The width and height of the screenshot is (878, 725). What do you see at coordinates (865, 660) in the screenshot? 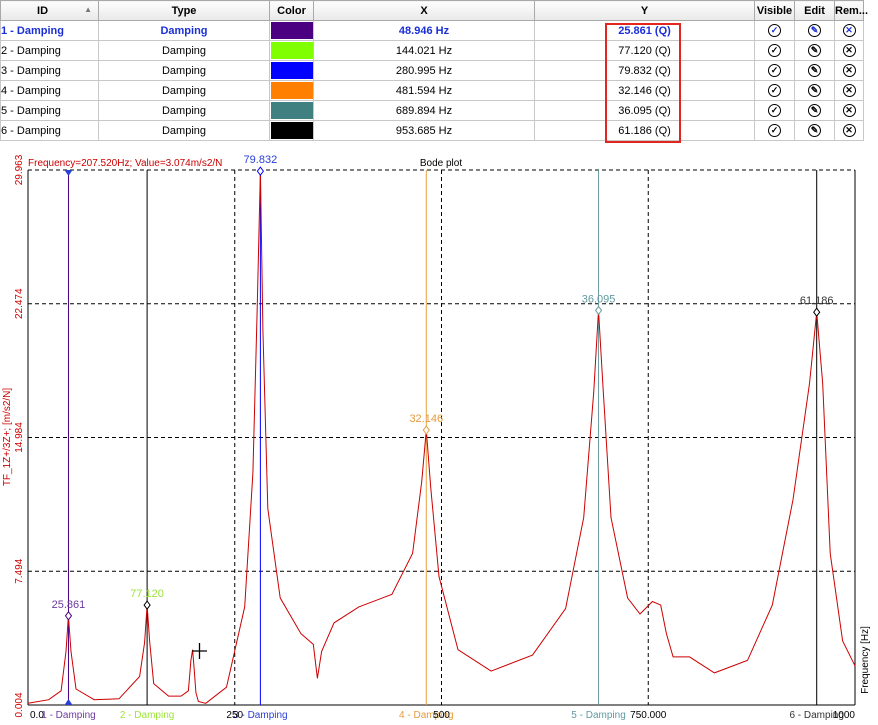
I see `x-axis-label: Frequency [Hz]` at bounding box center [865, 660].